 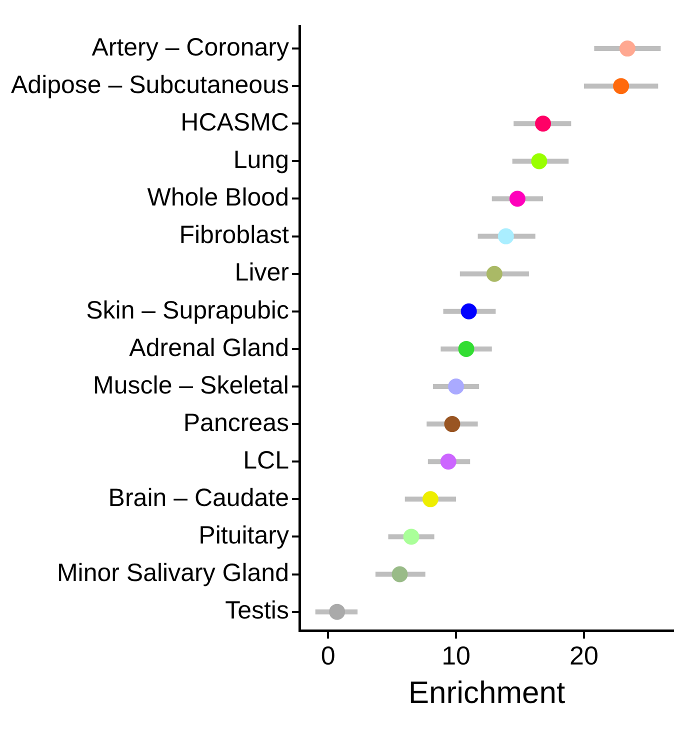 I want to click on y-tick-label: Pituitary, so click(x=244, y=536).